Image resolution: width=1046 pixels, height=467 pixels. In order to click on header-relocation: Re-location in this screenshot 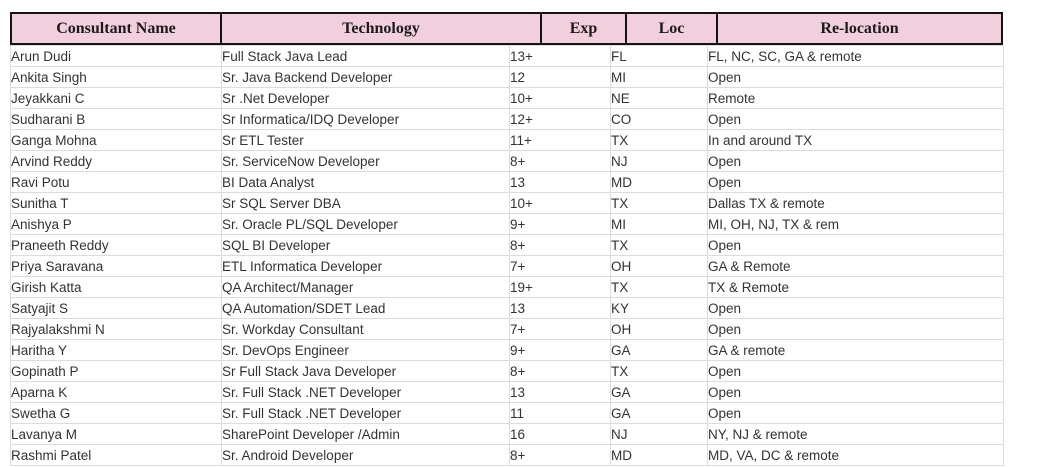, I will do `click(859, 28)`.